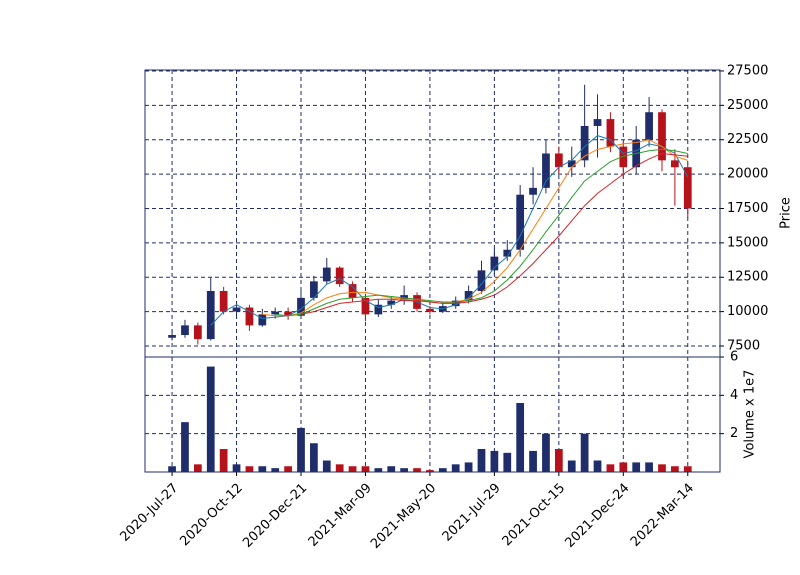 The height and width of the screenshot is (575, 800). What do you see at coordinates (734, 357) in the screenshot?
I see `y-tick-label: 6` at bounding box center [734, 357].